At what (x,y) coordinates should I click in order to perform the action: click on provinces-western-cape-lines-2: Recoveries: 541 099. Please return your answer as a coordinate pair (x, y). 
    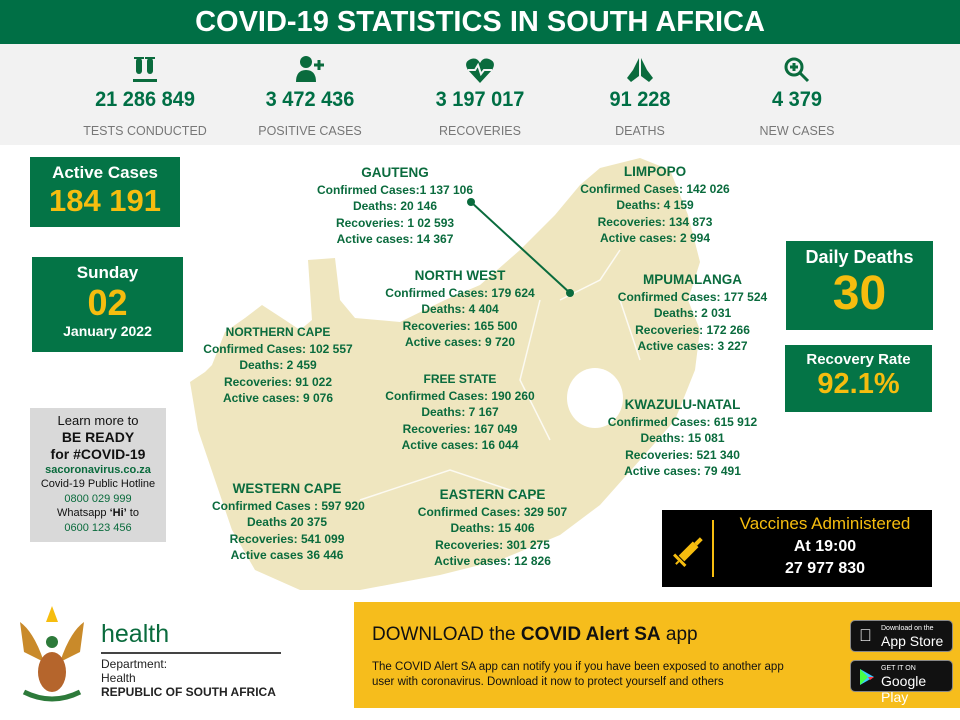
    Looking at the image, I should click on (287, 538).